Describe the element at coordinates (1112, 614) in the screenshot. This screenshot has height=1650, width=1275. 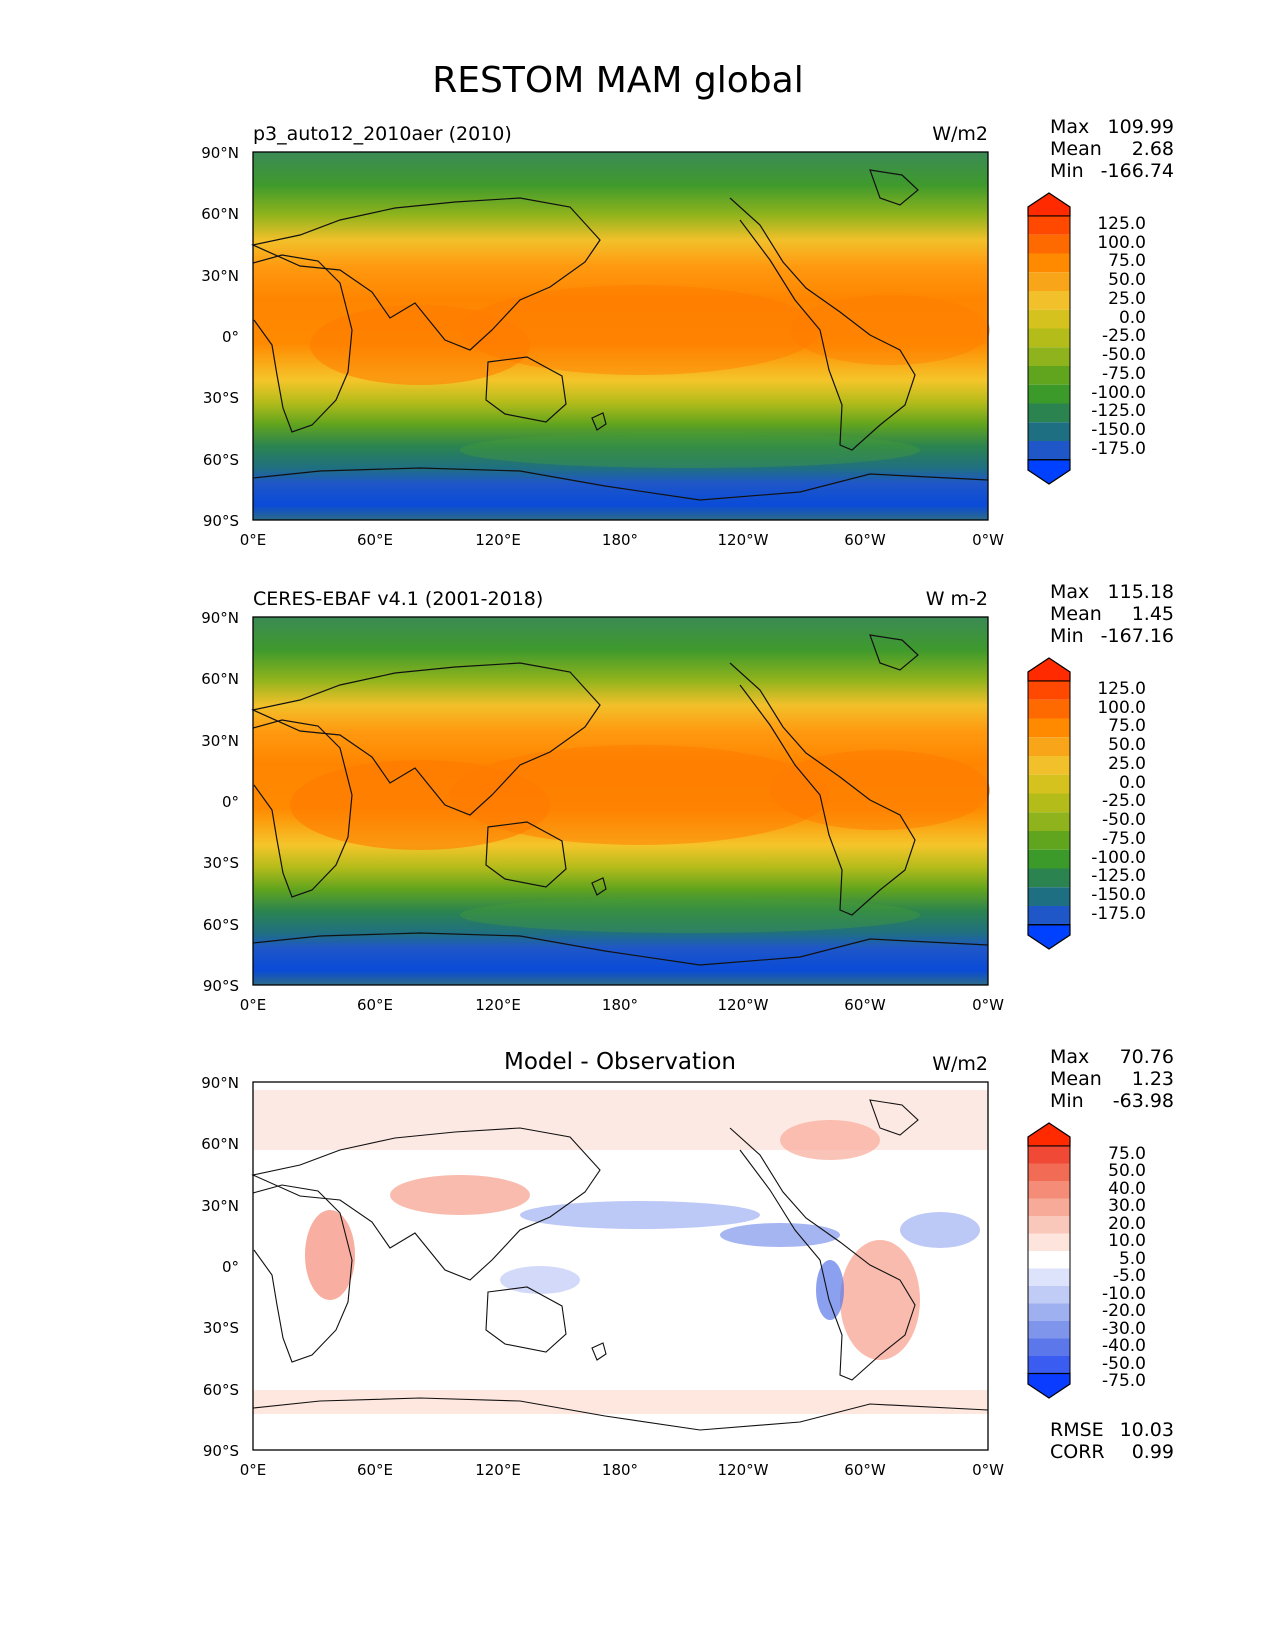
I see `stats-block: Max 115.18 Mean 1.45 Min -167.16` at that location.